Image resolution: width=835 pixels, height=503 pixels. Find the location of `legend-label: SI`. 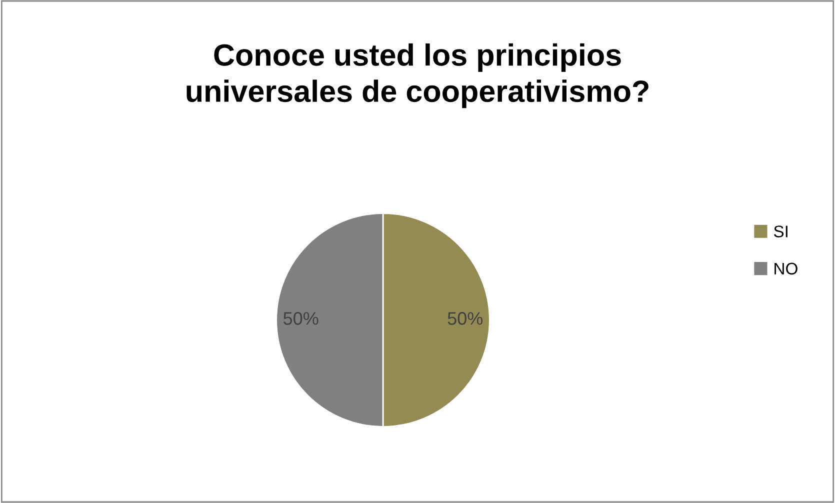

legend-label: SI is located at coordinates (781, 232).